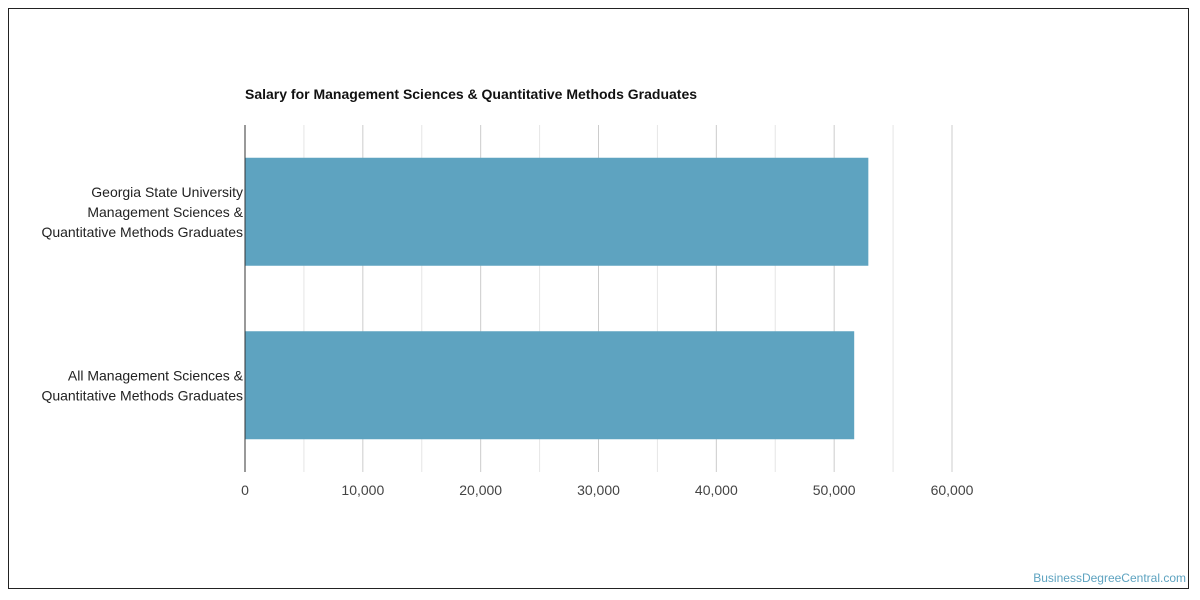  Describe the element at coordinates (156, 375) in the screenshot. I see `category-label-line: All Management Sciences &` at that location.